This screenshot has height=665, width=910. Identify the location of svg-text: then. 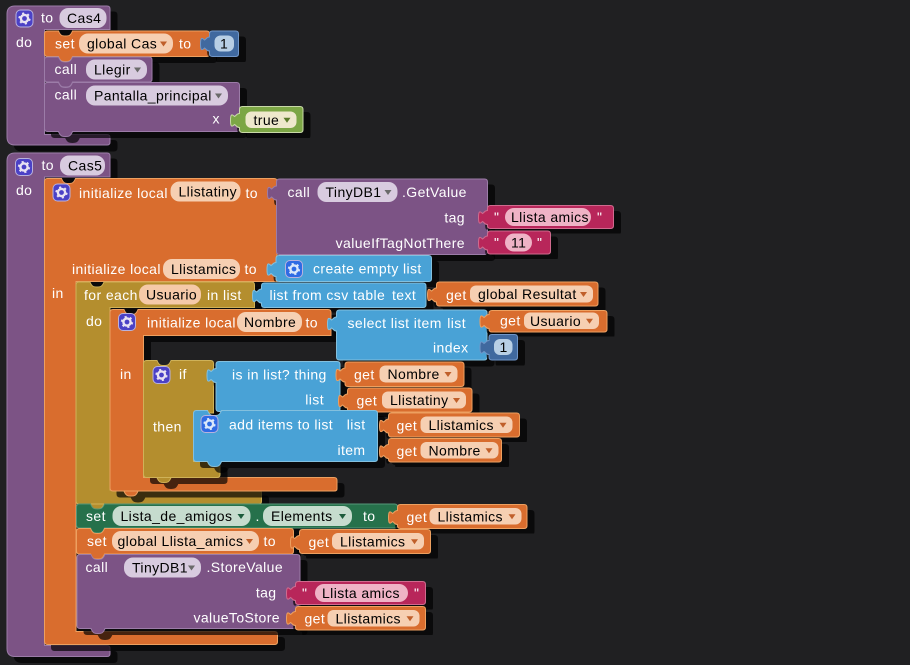
(167, 427).